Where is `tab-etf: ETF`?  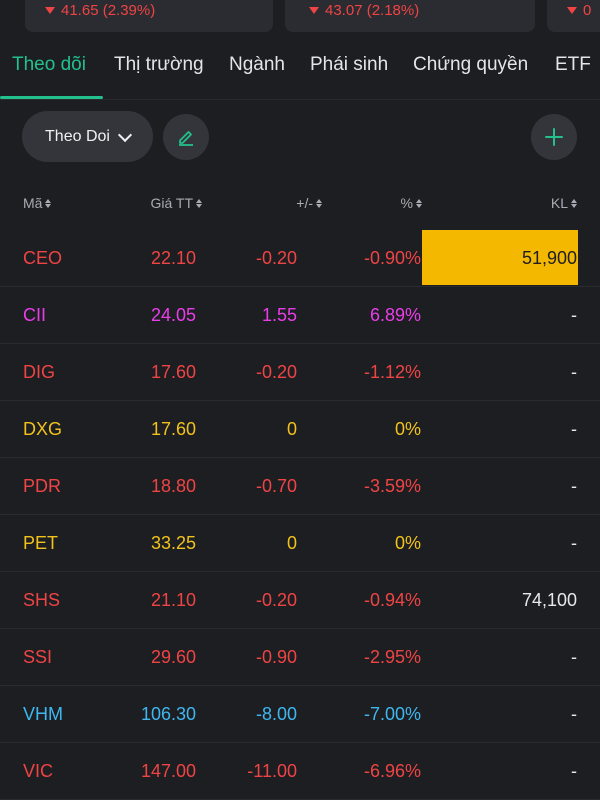 tab-etf: ETF is located at coordinates (573, 64).